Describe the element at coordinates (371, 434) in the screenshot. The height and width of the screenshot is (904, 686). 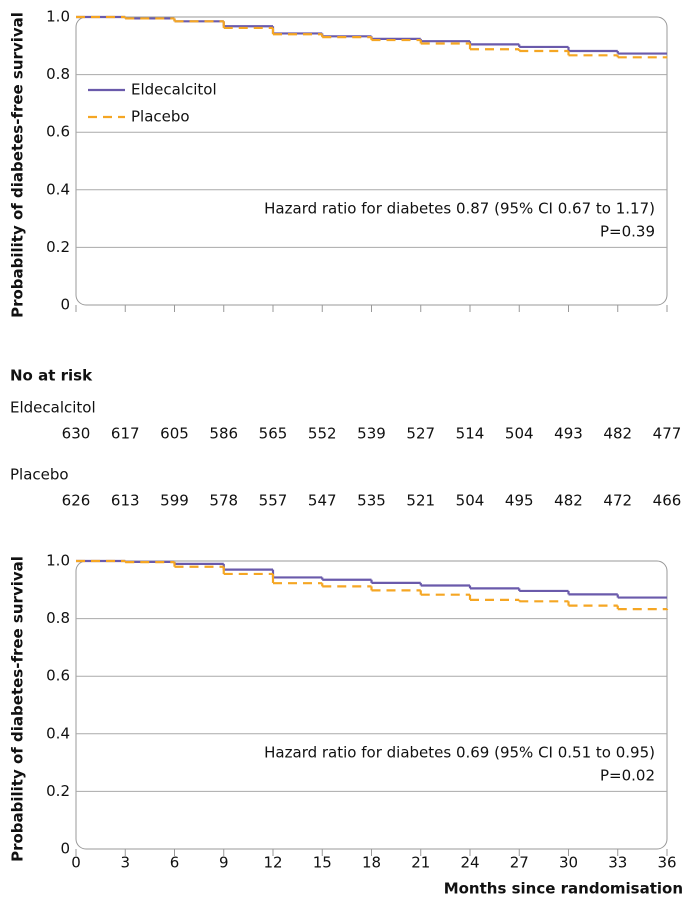
I see `risk-count: 539` at that location.